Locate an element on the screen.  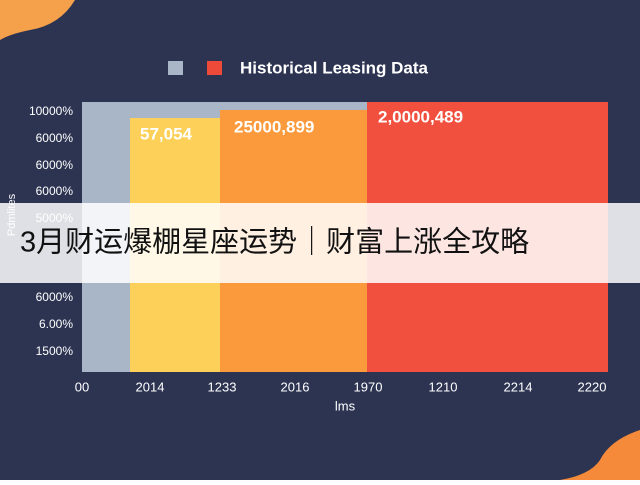
x-tick-label: 2214 is located at coordinates (518, 386).